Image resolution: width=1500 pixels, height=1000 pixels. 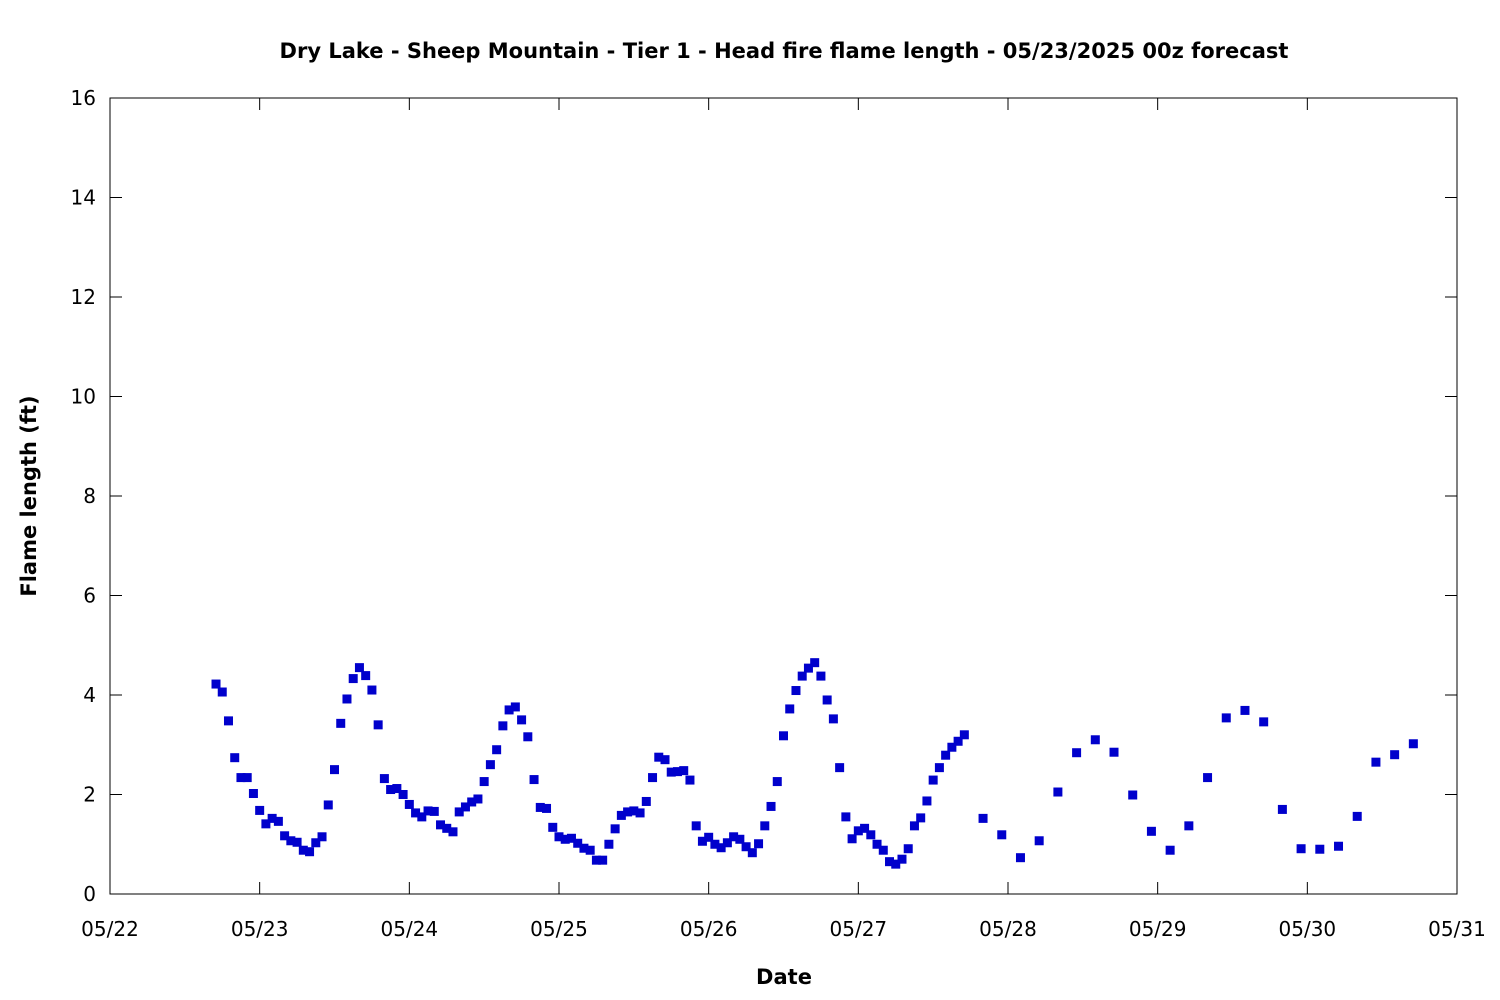 What do you see at coordinates (83, 198) in the screenshot?
I see `y-tick-label: 14` at bounding box center [83, 198].